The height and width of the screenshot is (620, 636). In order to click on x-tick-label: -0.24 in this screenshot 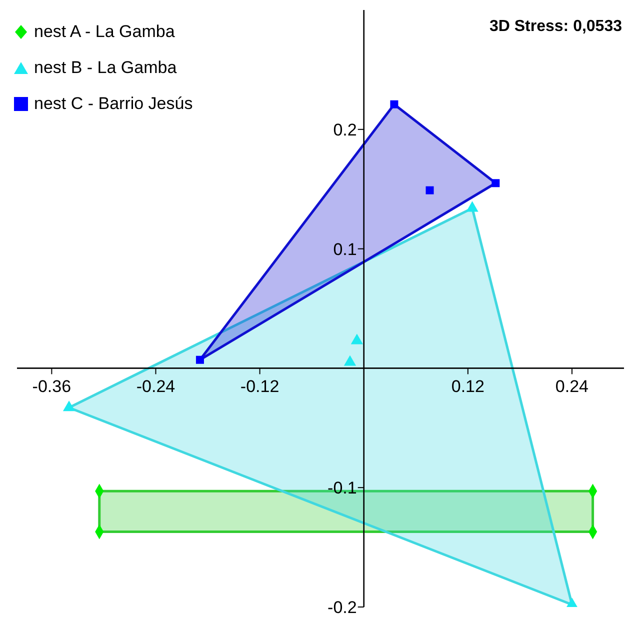, I will do `click(156, 386)`.